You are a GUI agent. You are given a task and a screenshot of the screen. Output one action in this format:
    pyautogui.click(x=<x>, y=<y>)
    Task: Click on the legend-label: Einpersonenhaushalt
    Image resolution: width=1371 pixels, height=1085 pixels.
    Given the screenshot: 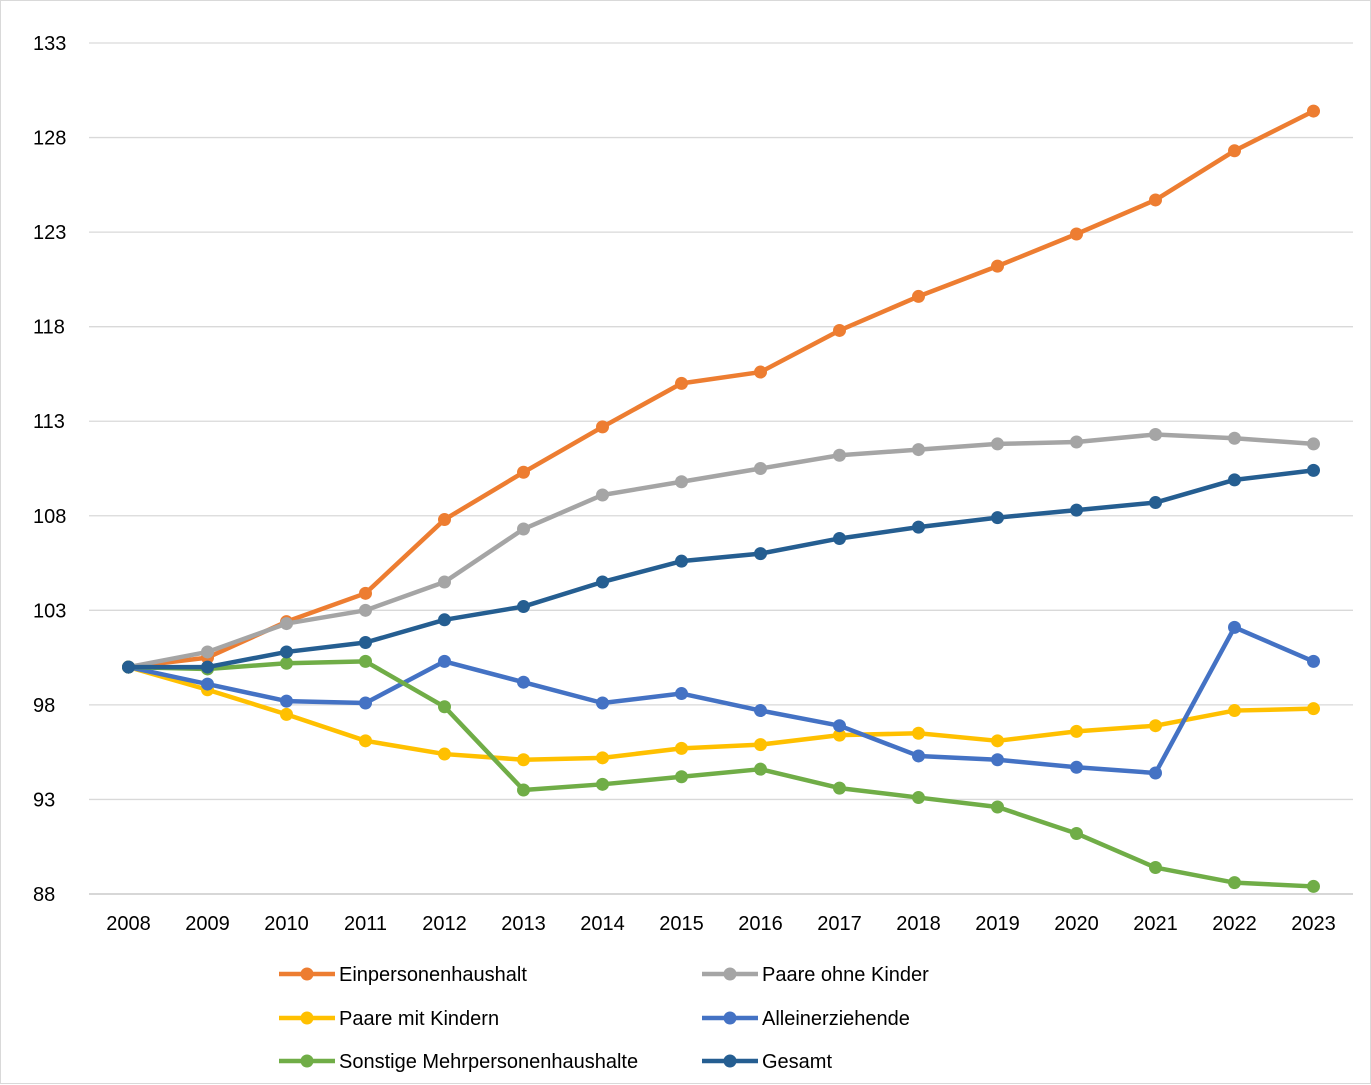 What is the action you would take?
    pyautogui.click(x=433, y=975)
    